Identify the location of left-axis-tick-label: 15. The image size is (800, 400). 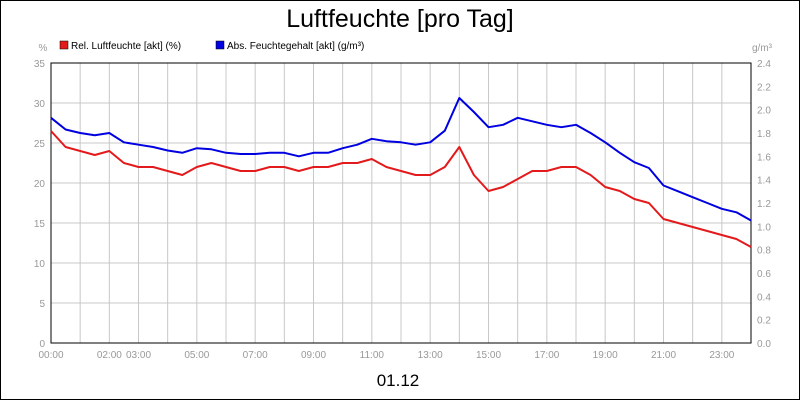
(40, 224).